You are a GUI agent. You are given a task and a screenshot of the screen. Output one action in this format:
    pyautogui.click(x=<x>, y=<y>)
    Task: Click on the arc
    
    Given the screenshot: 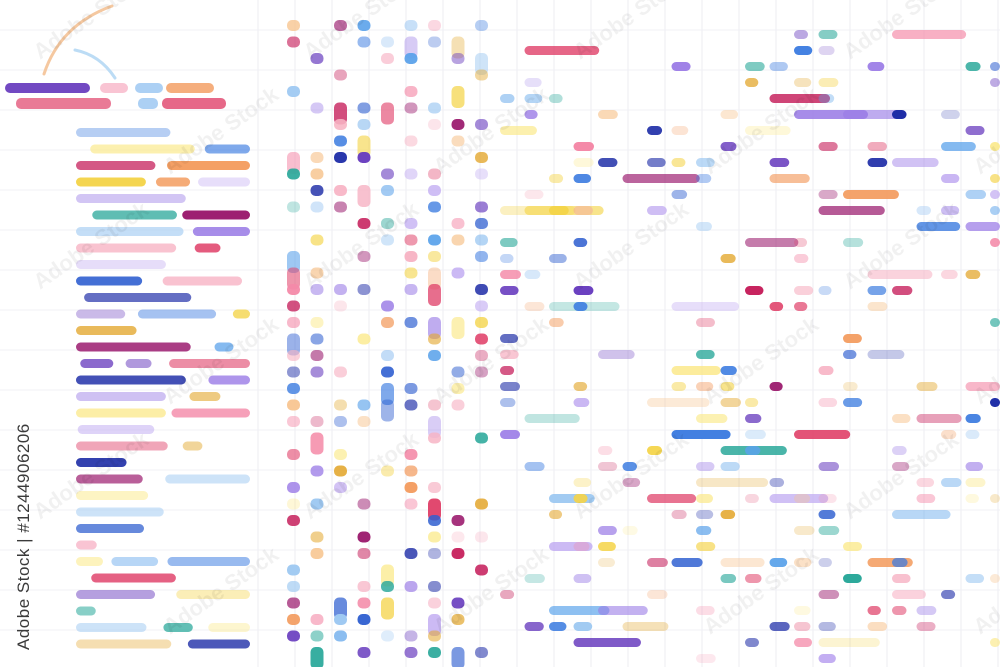 What is the action you would take?
    pyautogui.click(x=78, y=40)
    